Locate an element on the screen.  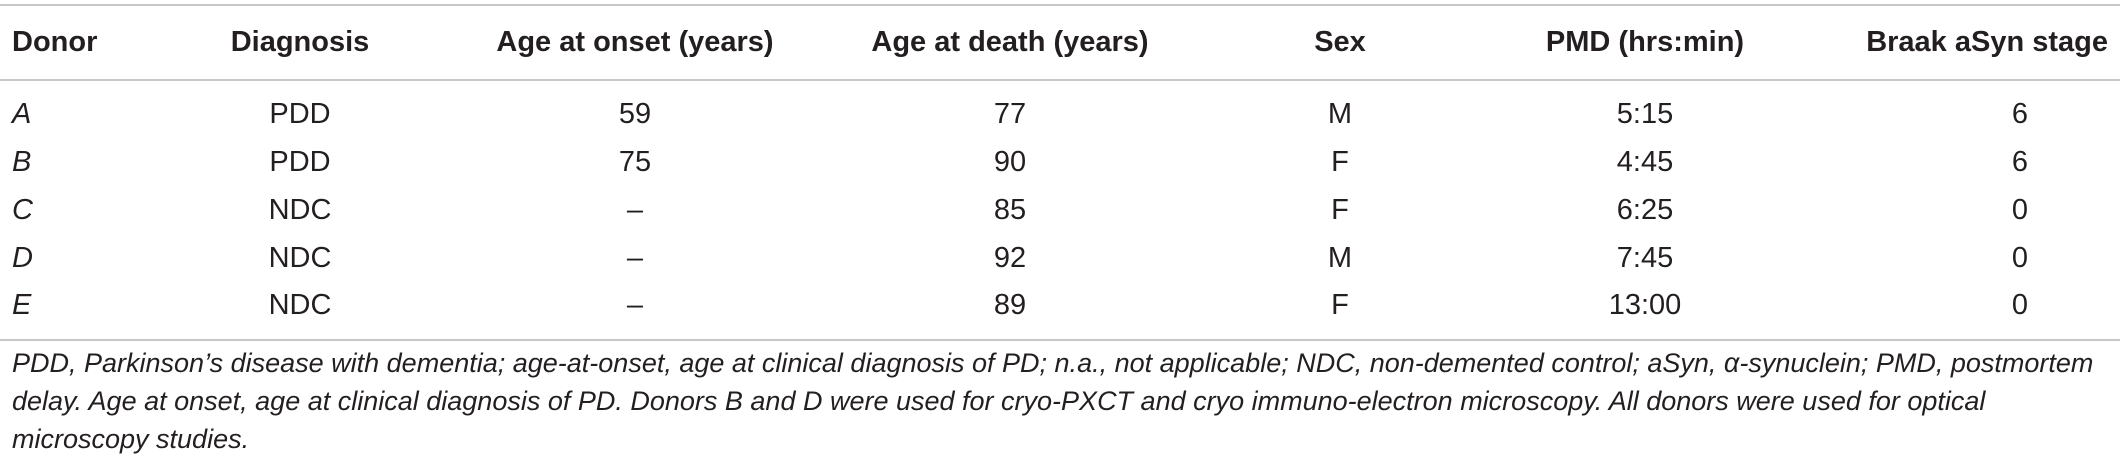
cell-age-at-death: 77 is located at coordinates (1010, 114).